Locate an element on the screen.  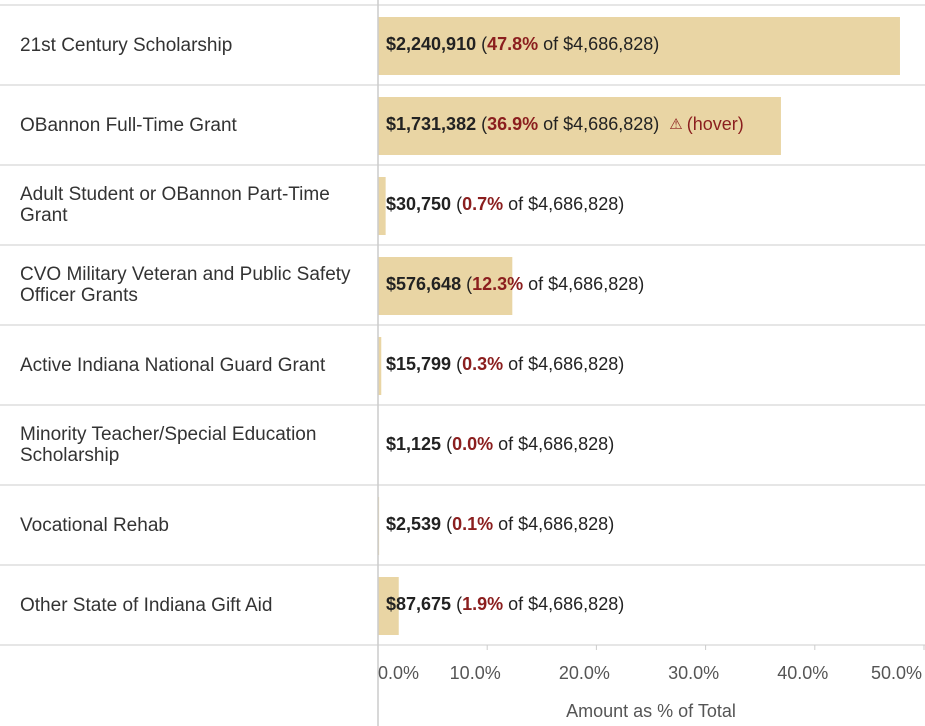
category-cell: OBannon Full-Time Grant is located at coordinates (128, 125).